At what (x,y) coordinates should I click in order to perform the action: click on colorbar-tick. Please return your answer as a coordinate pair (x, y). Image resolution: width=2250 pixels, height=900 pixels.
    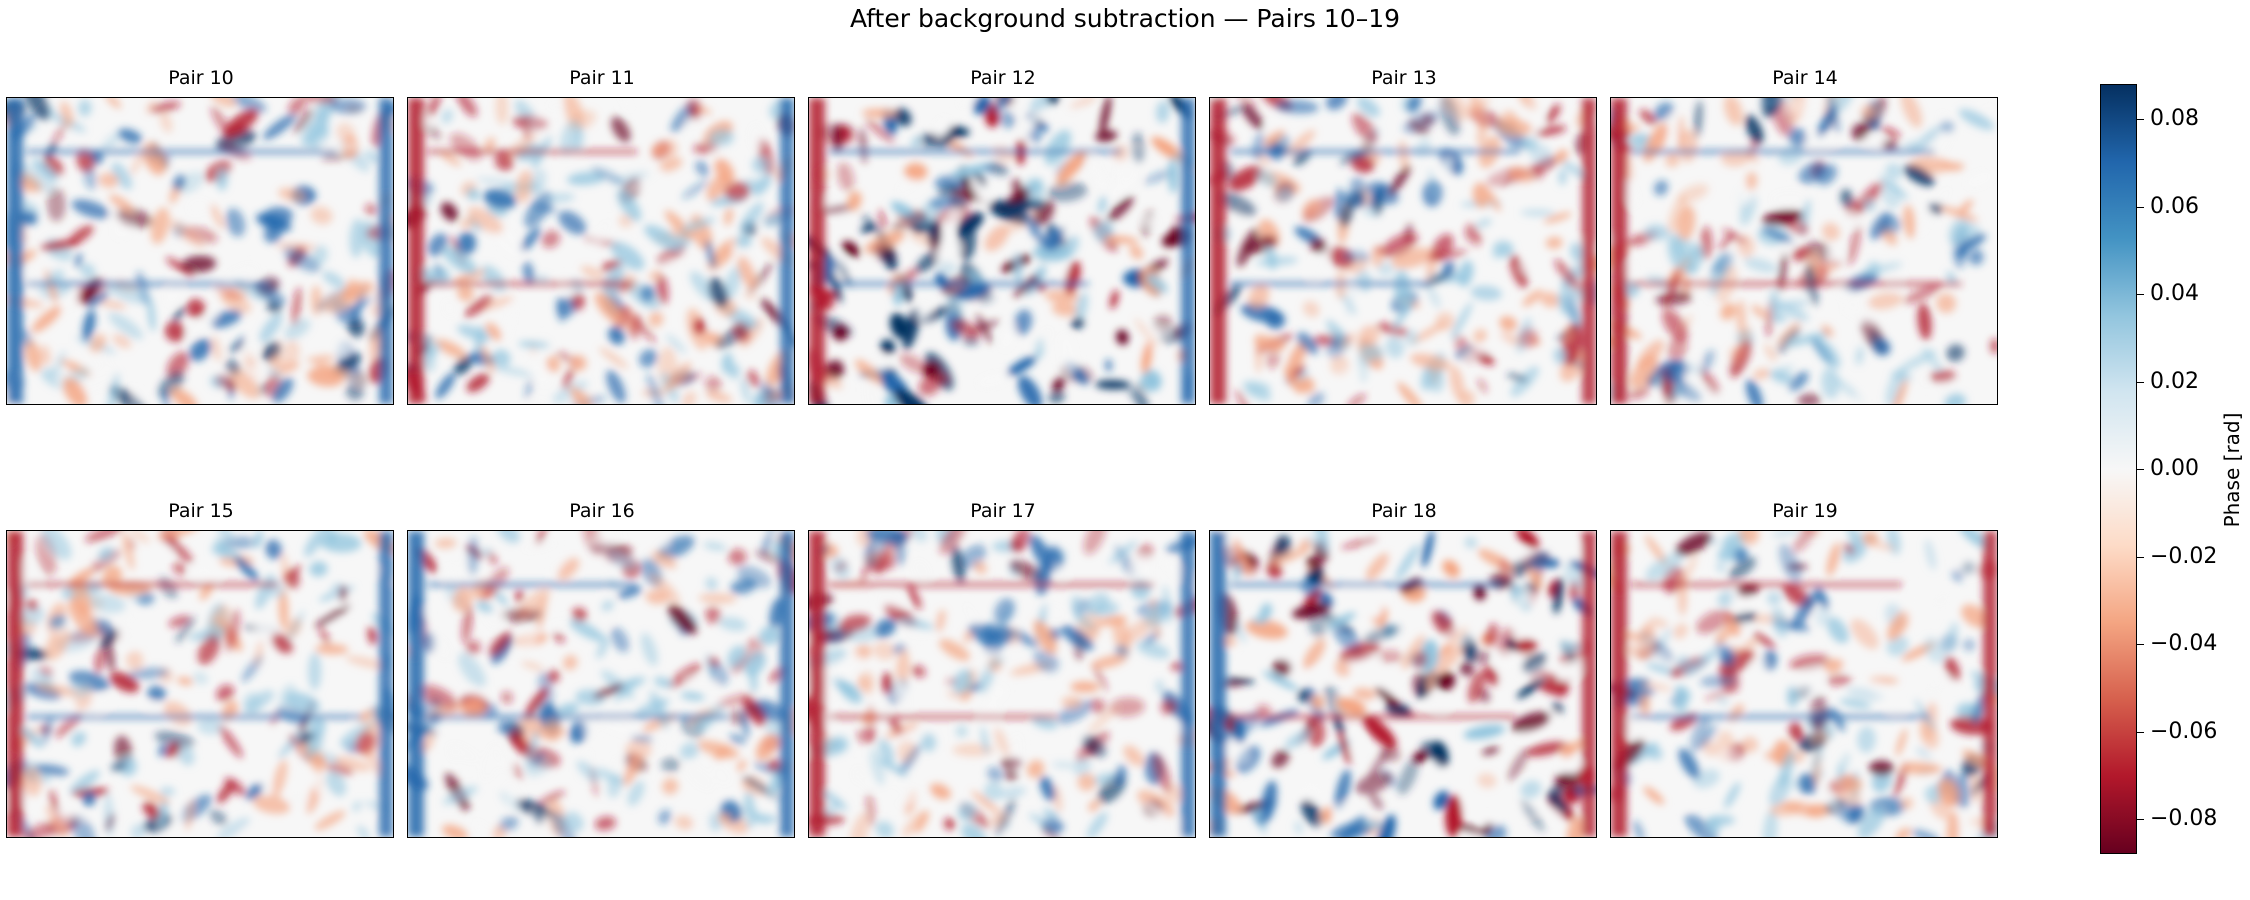
    Looking at the image, I should click on (2140, 644).